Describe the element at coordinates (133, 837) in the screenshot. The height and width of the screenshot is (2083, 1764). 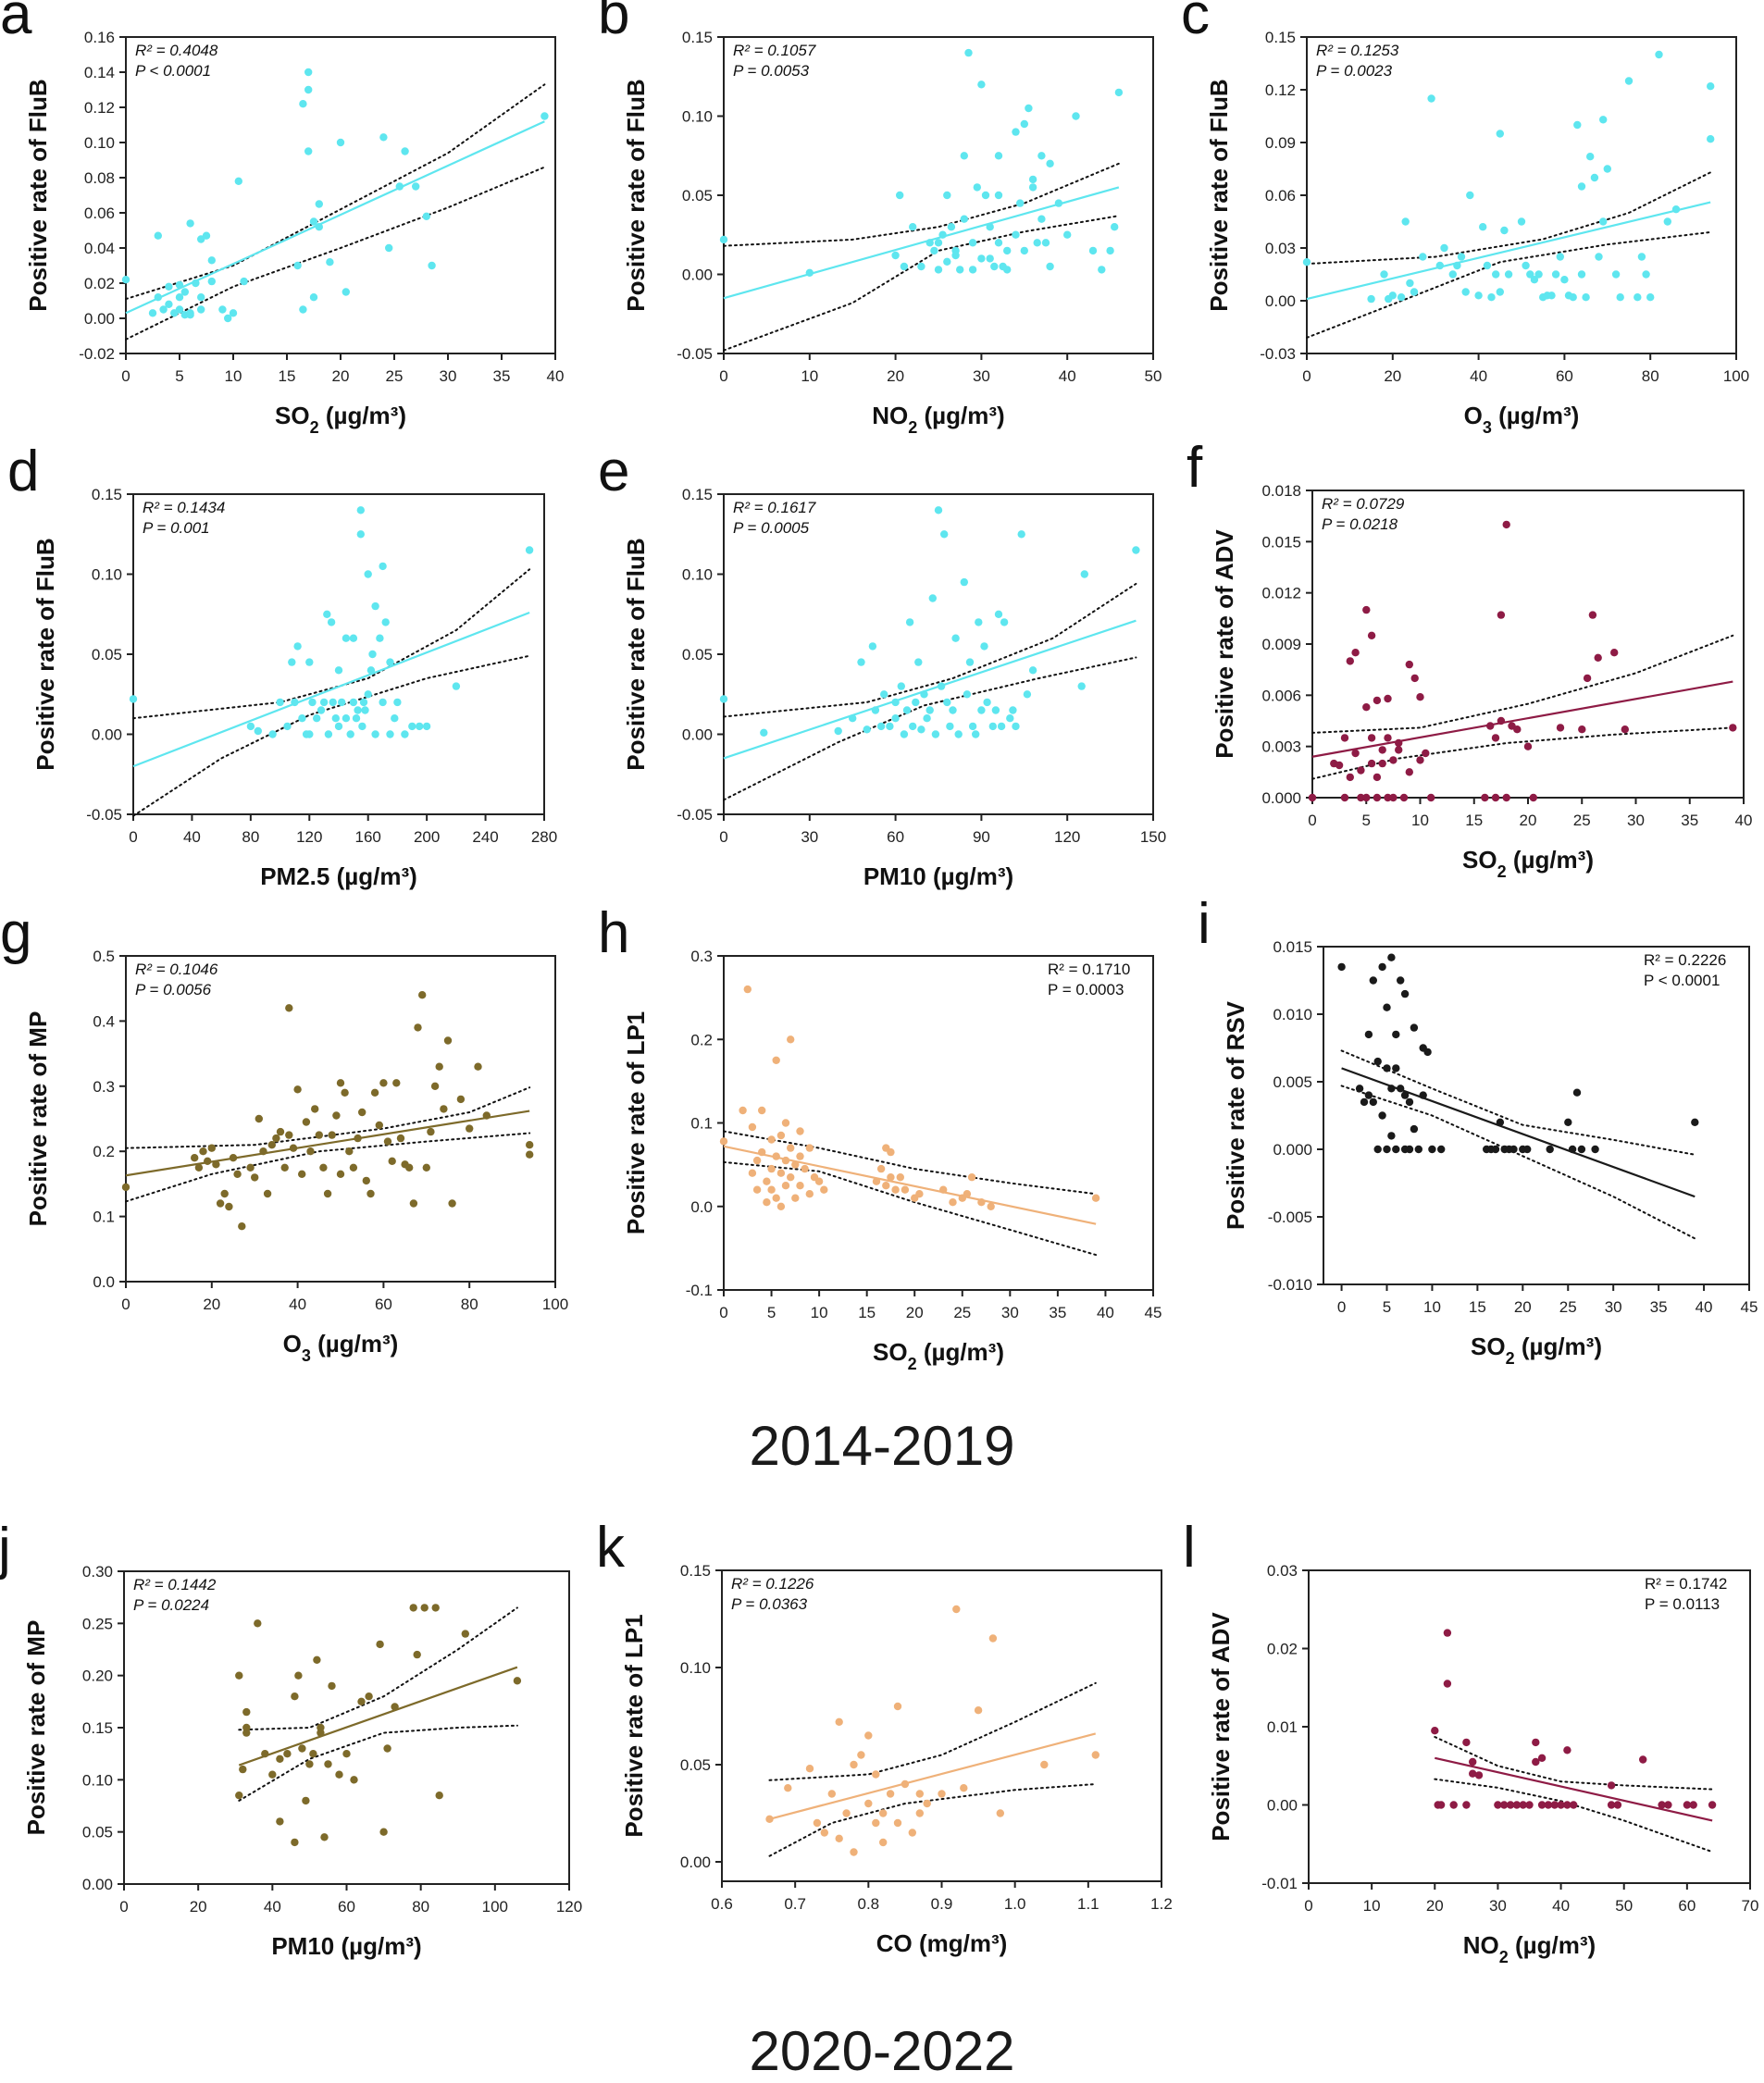
I see `x-tick-label: 0` at that location.